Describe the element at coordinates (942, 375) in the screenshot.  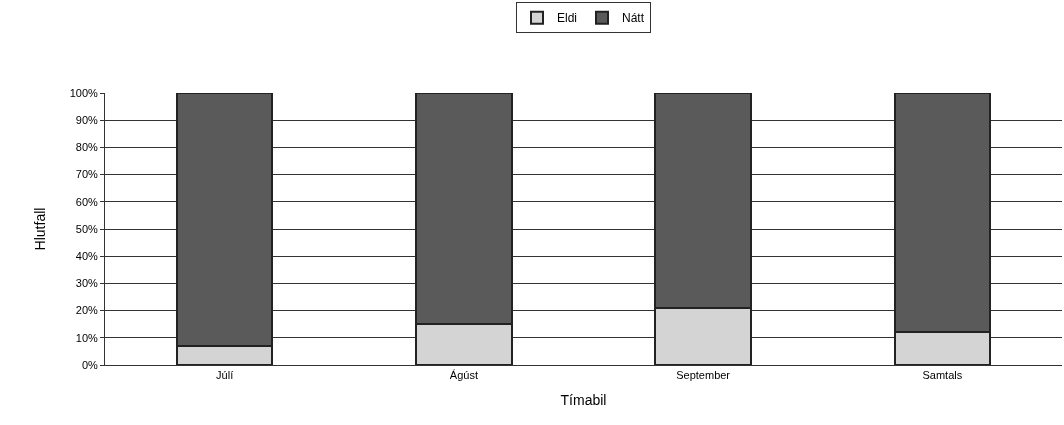
I see `x-tick-label: Samtals` at that location.